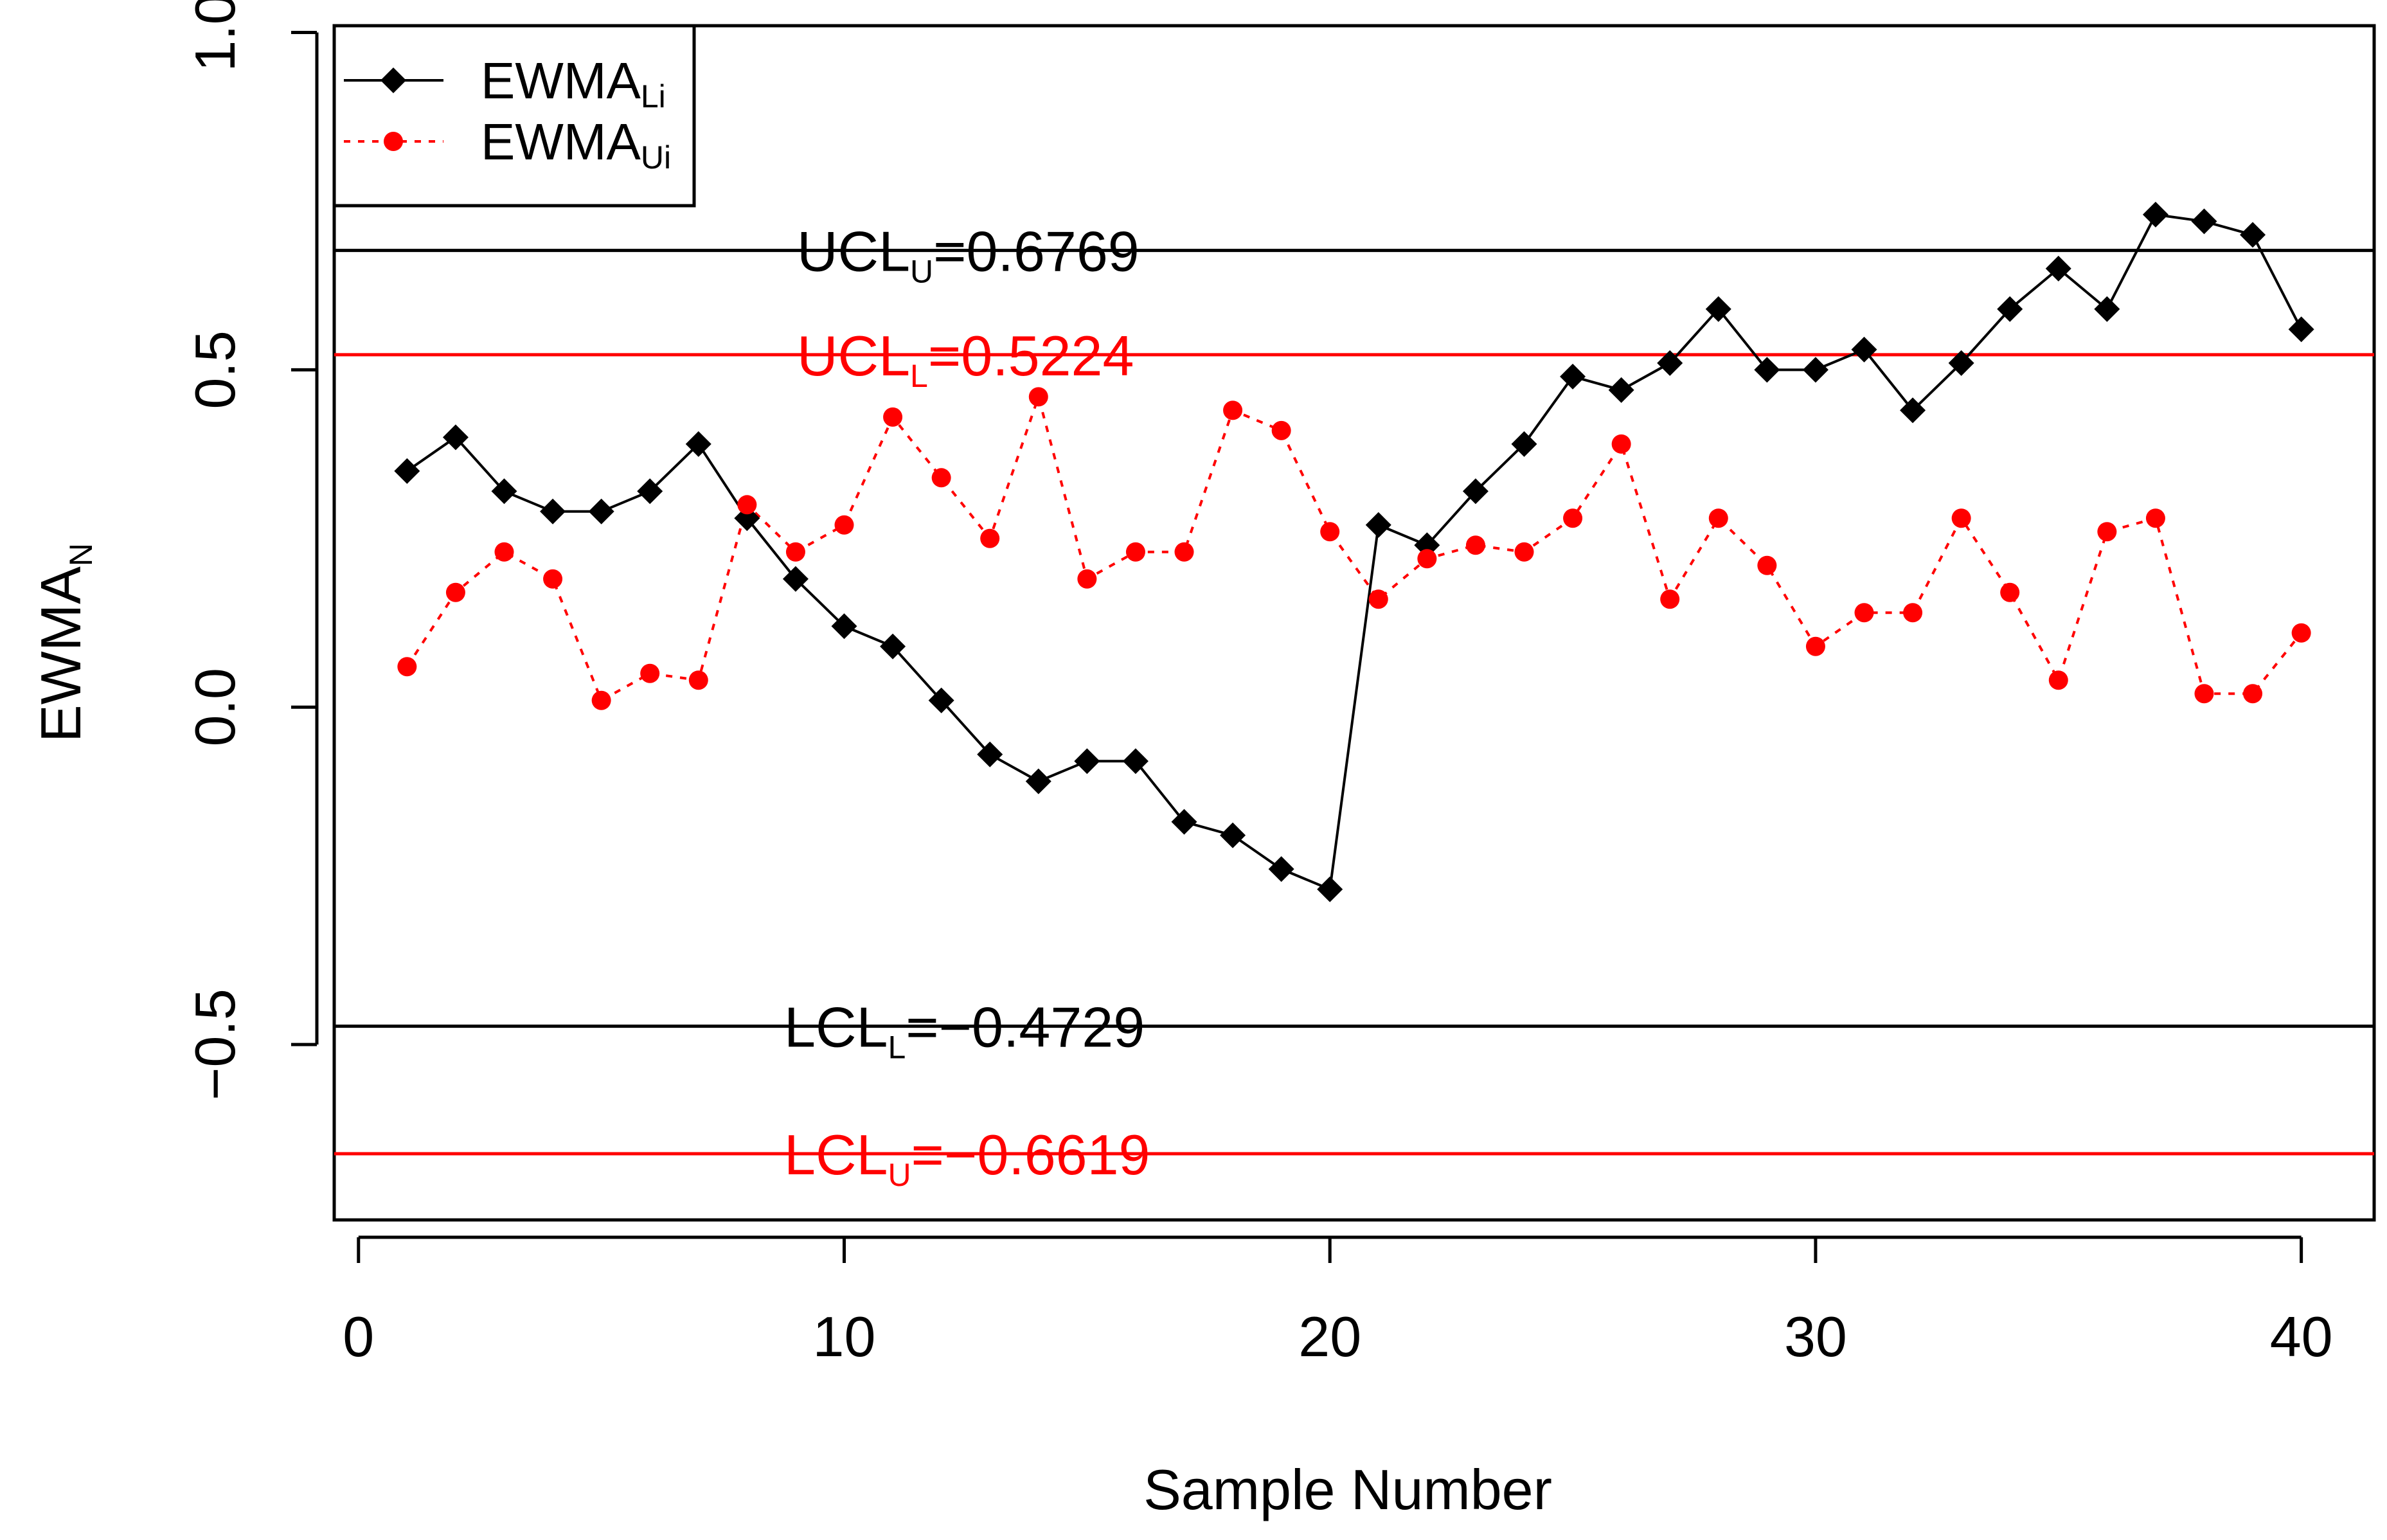  I want to click on control-limit-label: UCLU=0.6769, so click(969, 255).